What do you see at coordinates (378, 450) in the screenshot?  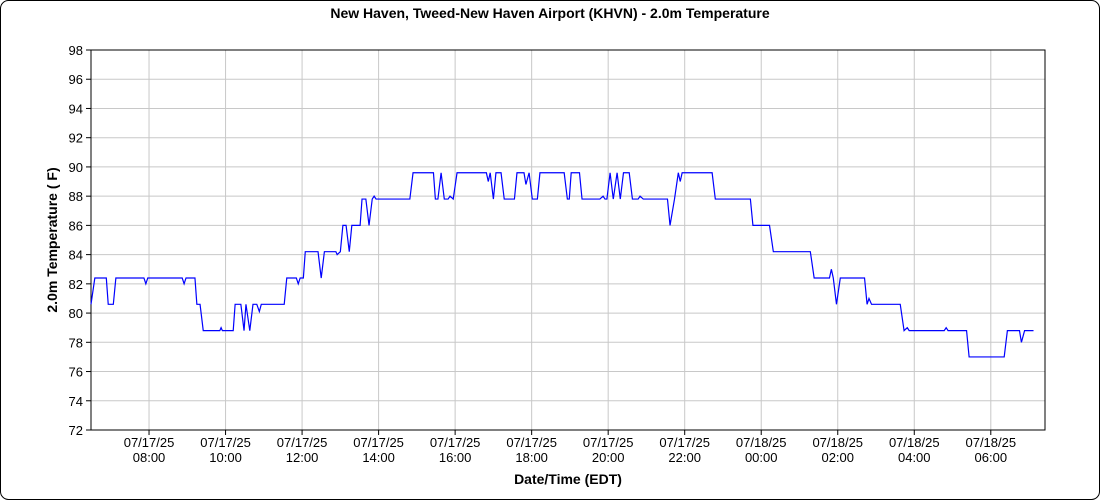 I see `x-tick-label: 07/17/25 14:00` at bounding box center [378, 450].